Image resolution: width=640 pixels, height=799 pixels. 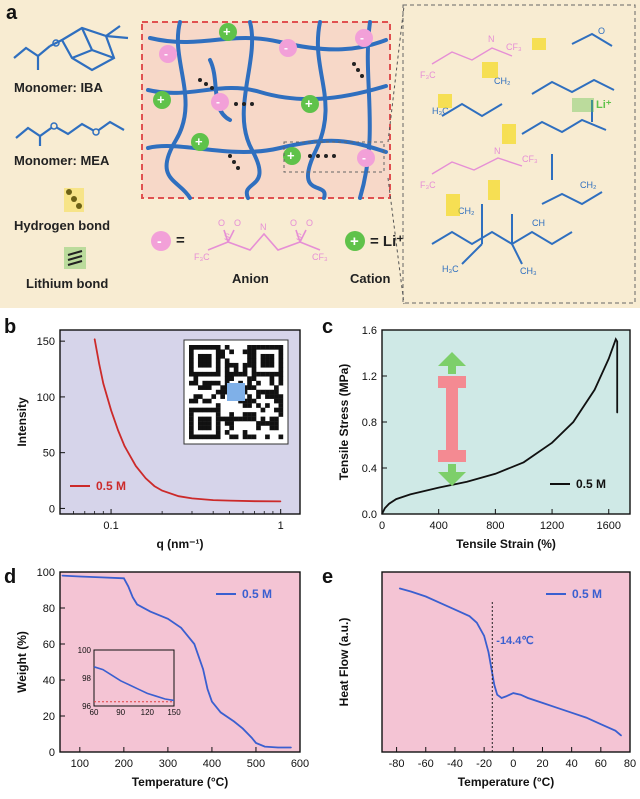 I want to click on y-axis-label: Weight (%), so click(x=22, y=662).